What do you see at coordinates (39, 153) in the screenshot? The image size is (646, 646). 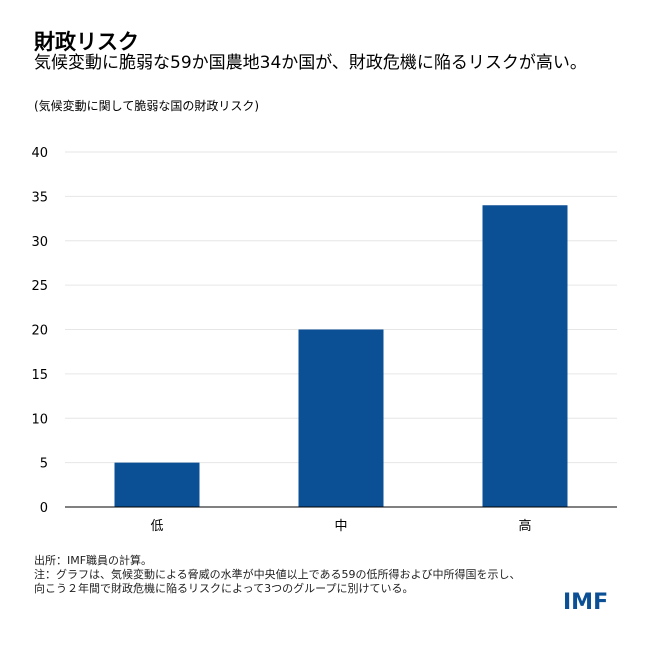 I see `y-tick-label: 40` at bounding box center [39, 153].